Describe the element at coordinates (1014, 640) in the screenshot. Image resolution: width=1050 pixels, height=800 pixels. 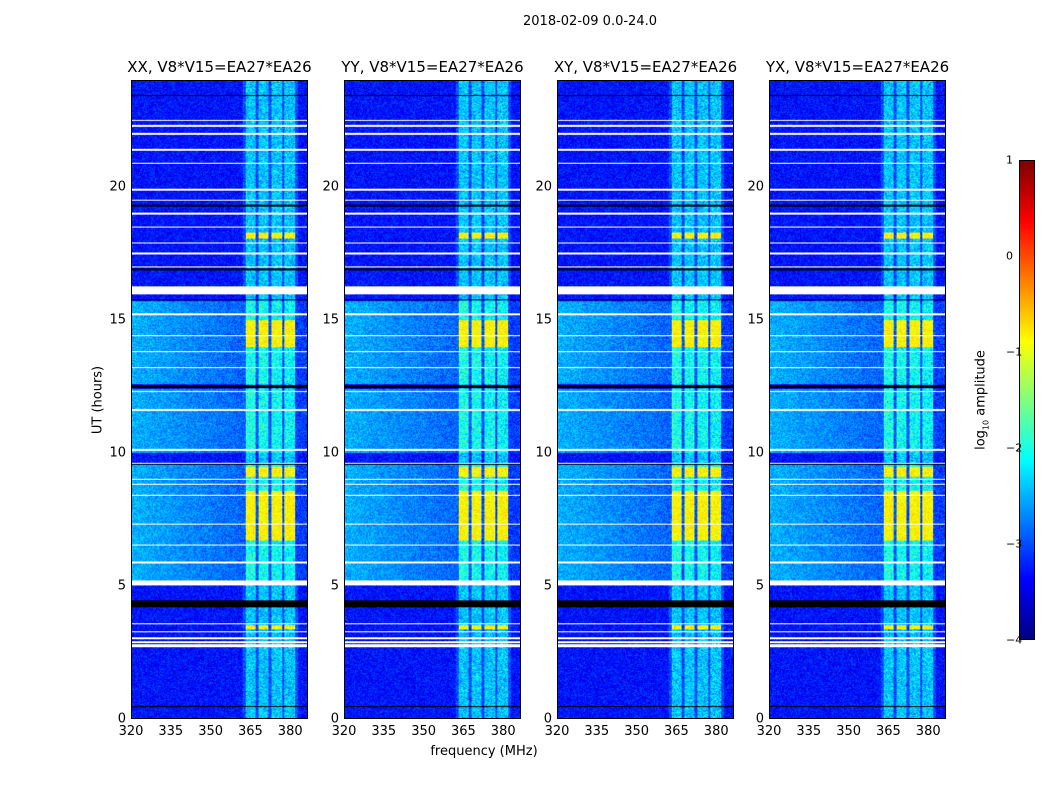
I see `colorbar-tick-label: −4` at that location.